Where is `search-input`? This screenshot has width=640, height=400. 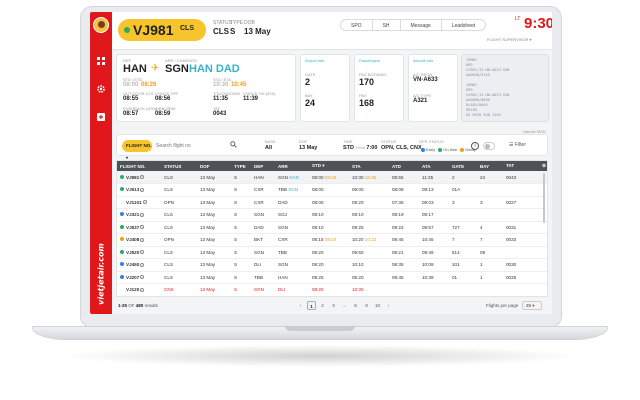 search-input is located at coordinates (193, 146).